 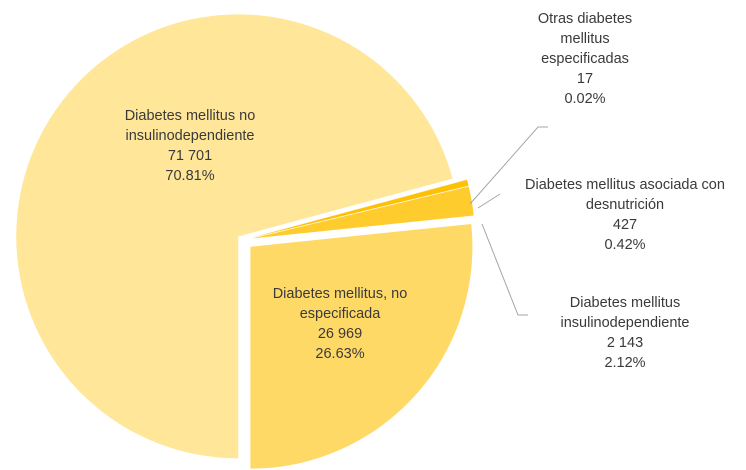 I want to click on category-label: Diabetes mellitus no insulinodependiente, so click(x=190, y=126).